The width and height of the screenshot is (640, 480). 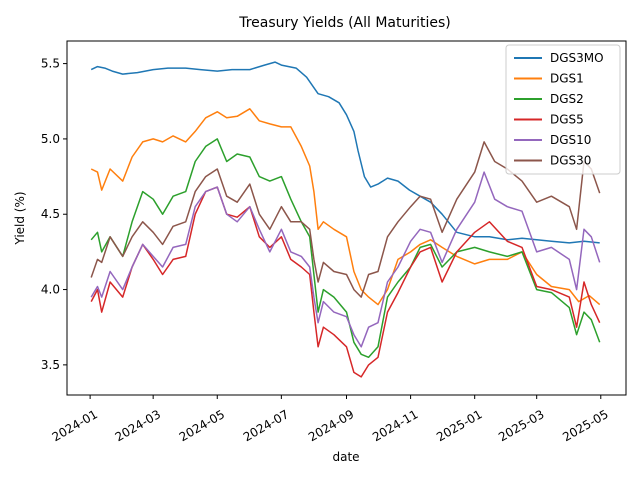 What do you see at coordinates (50, 139) in the screenshot?
I see `y-tick-label: 5.0` at bounding box center [50, 139].